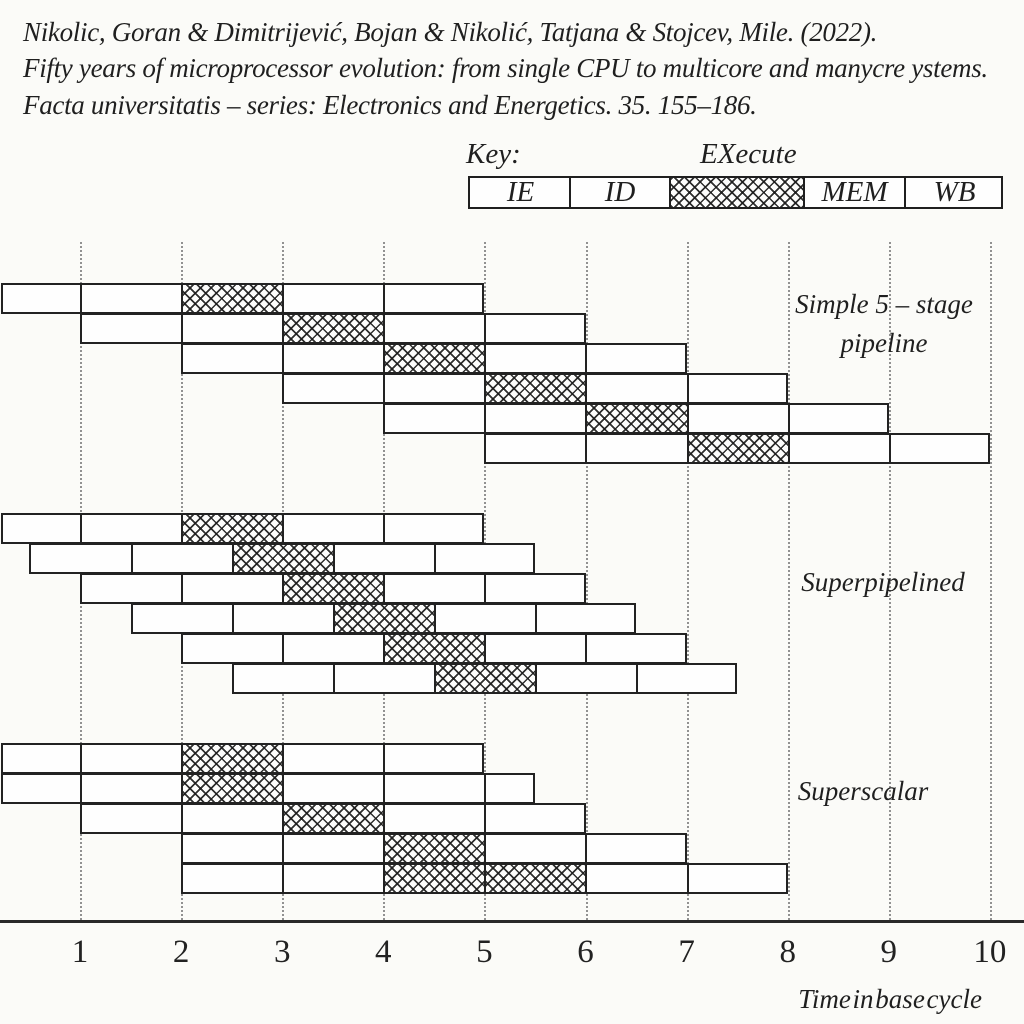 Image resolution: width=1024 pixels, height=1024 pixels. What do you see at coordinates (748, 154) in the screenshot?
I see `key-execute-label: EXecute` at bounding box center [748, 154].